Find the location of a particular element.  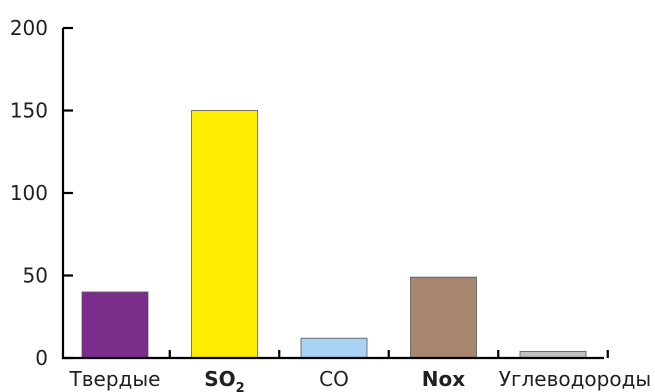

y-tick-label: 150 is located at coordinates (29, 111).